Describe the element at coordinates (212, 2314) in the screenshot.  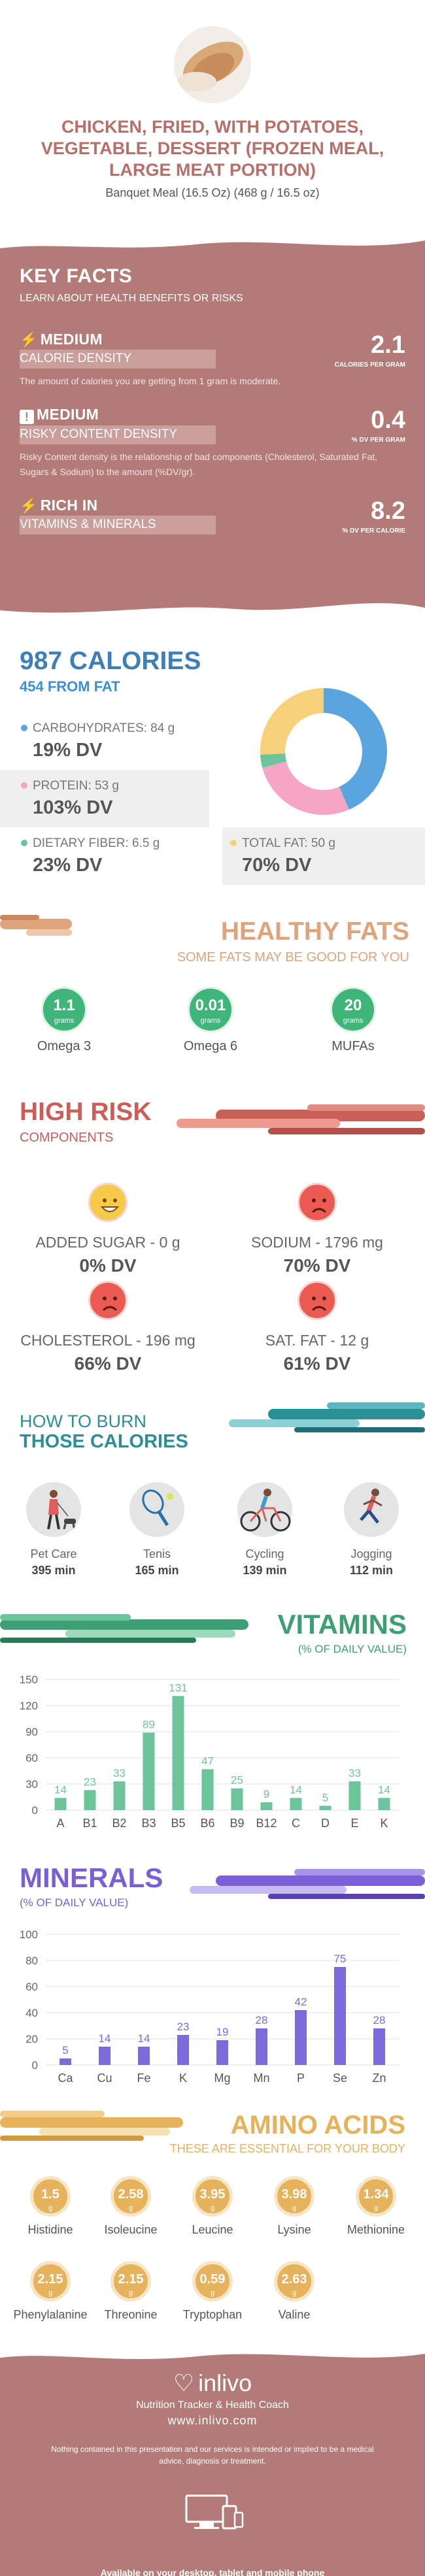
I see `amino-label: Tryptophan` at that location.